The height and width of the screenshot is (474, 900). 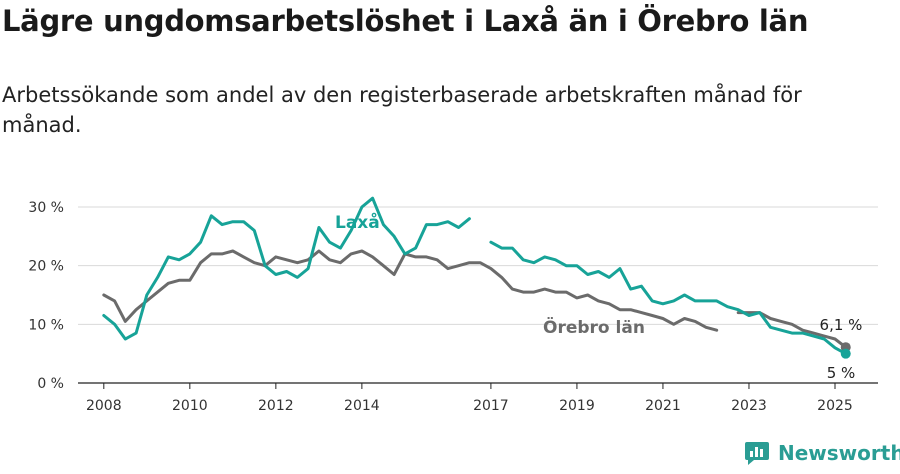 What do you see at coordinates (104, 406) in the screenshot?
I see `x-tick-label: 2008` at bounding box center [104, 406].